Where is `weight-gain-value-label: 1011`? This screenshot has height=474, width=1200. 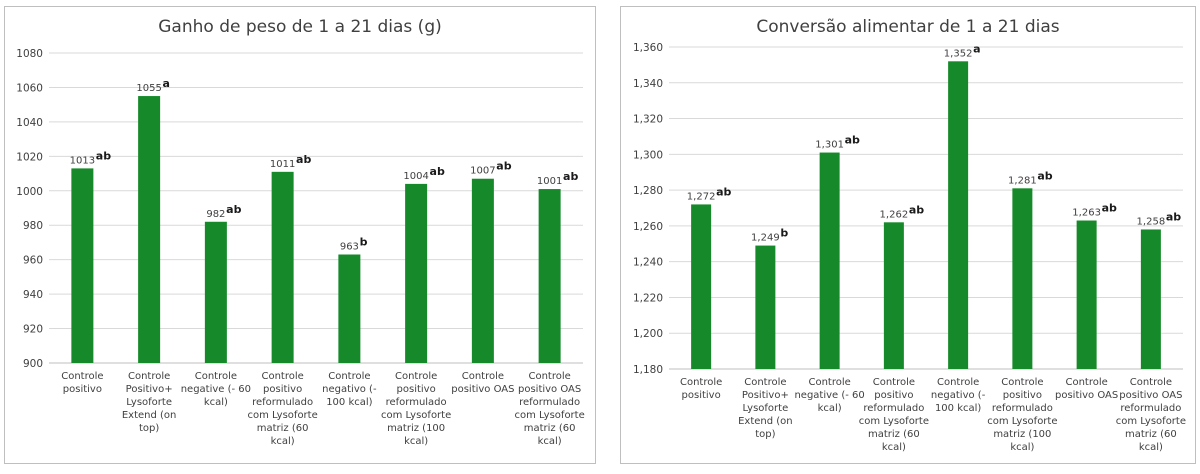
weight-gain-value-label: 1011 is located at coordinates (282, 164).